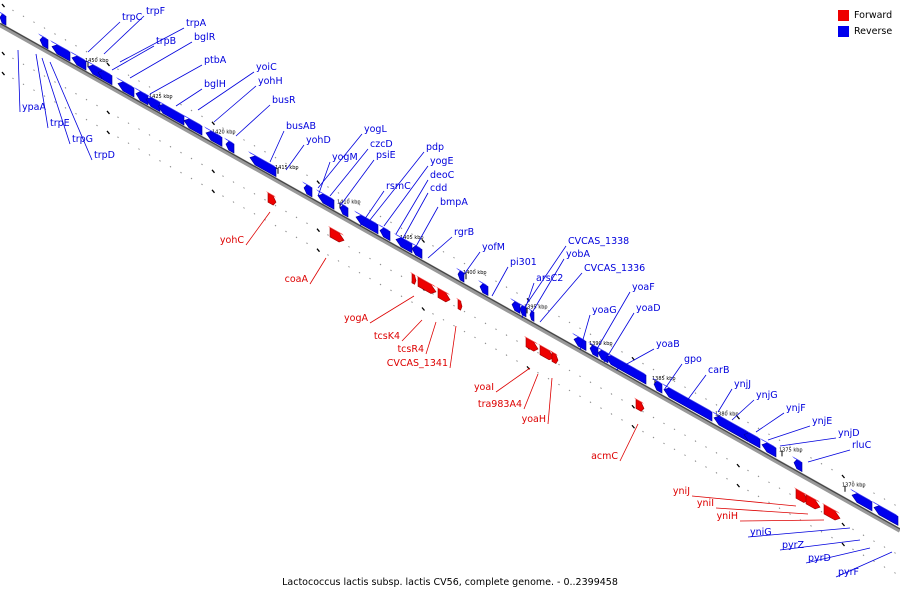 The height and width of the screenshot is (600, 900). What do you see at coordinates (270, 81) in the screenshot?
I see `gene-label-yohh: yohH` at bounding box center [270, 81].